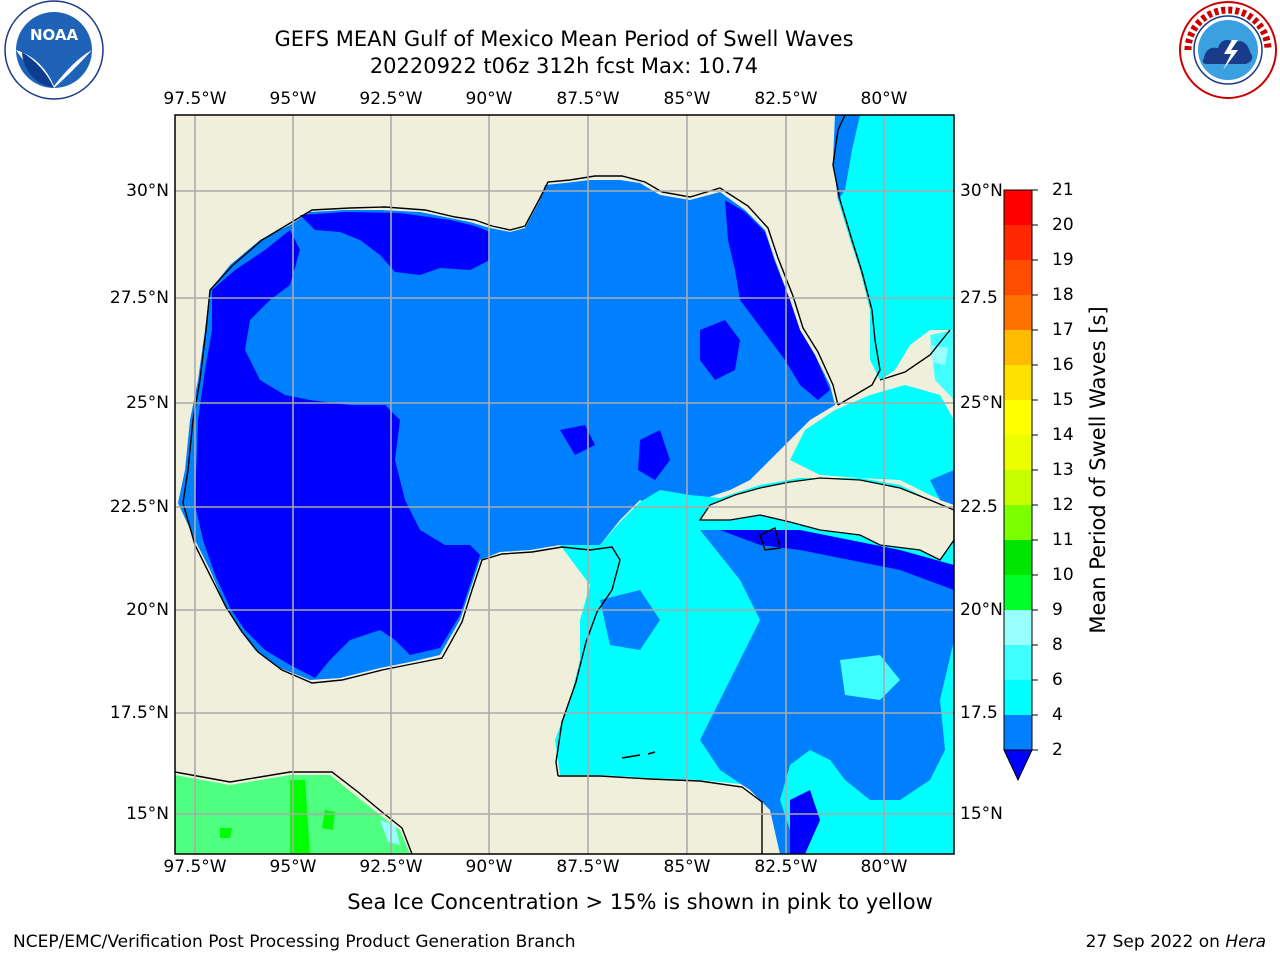  What do you see at coordinates (1063, 540) in the screenshot?
I see `colorbar-tick-label: 11` at bounding box center [1063, 540].